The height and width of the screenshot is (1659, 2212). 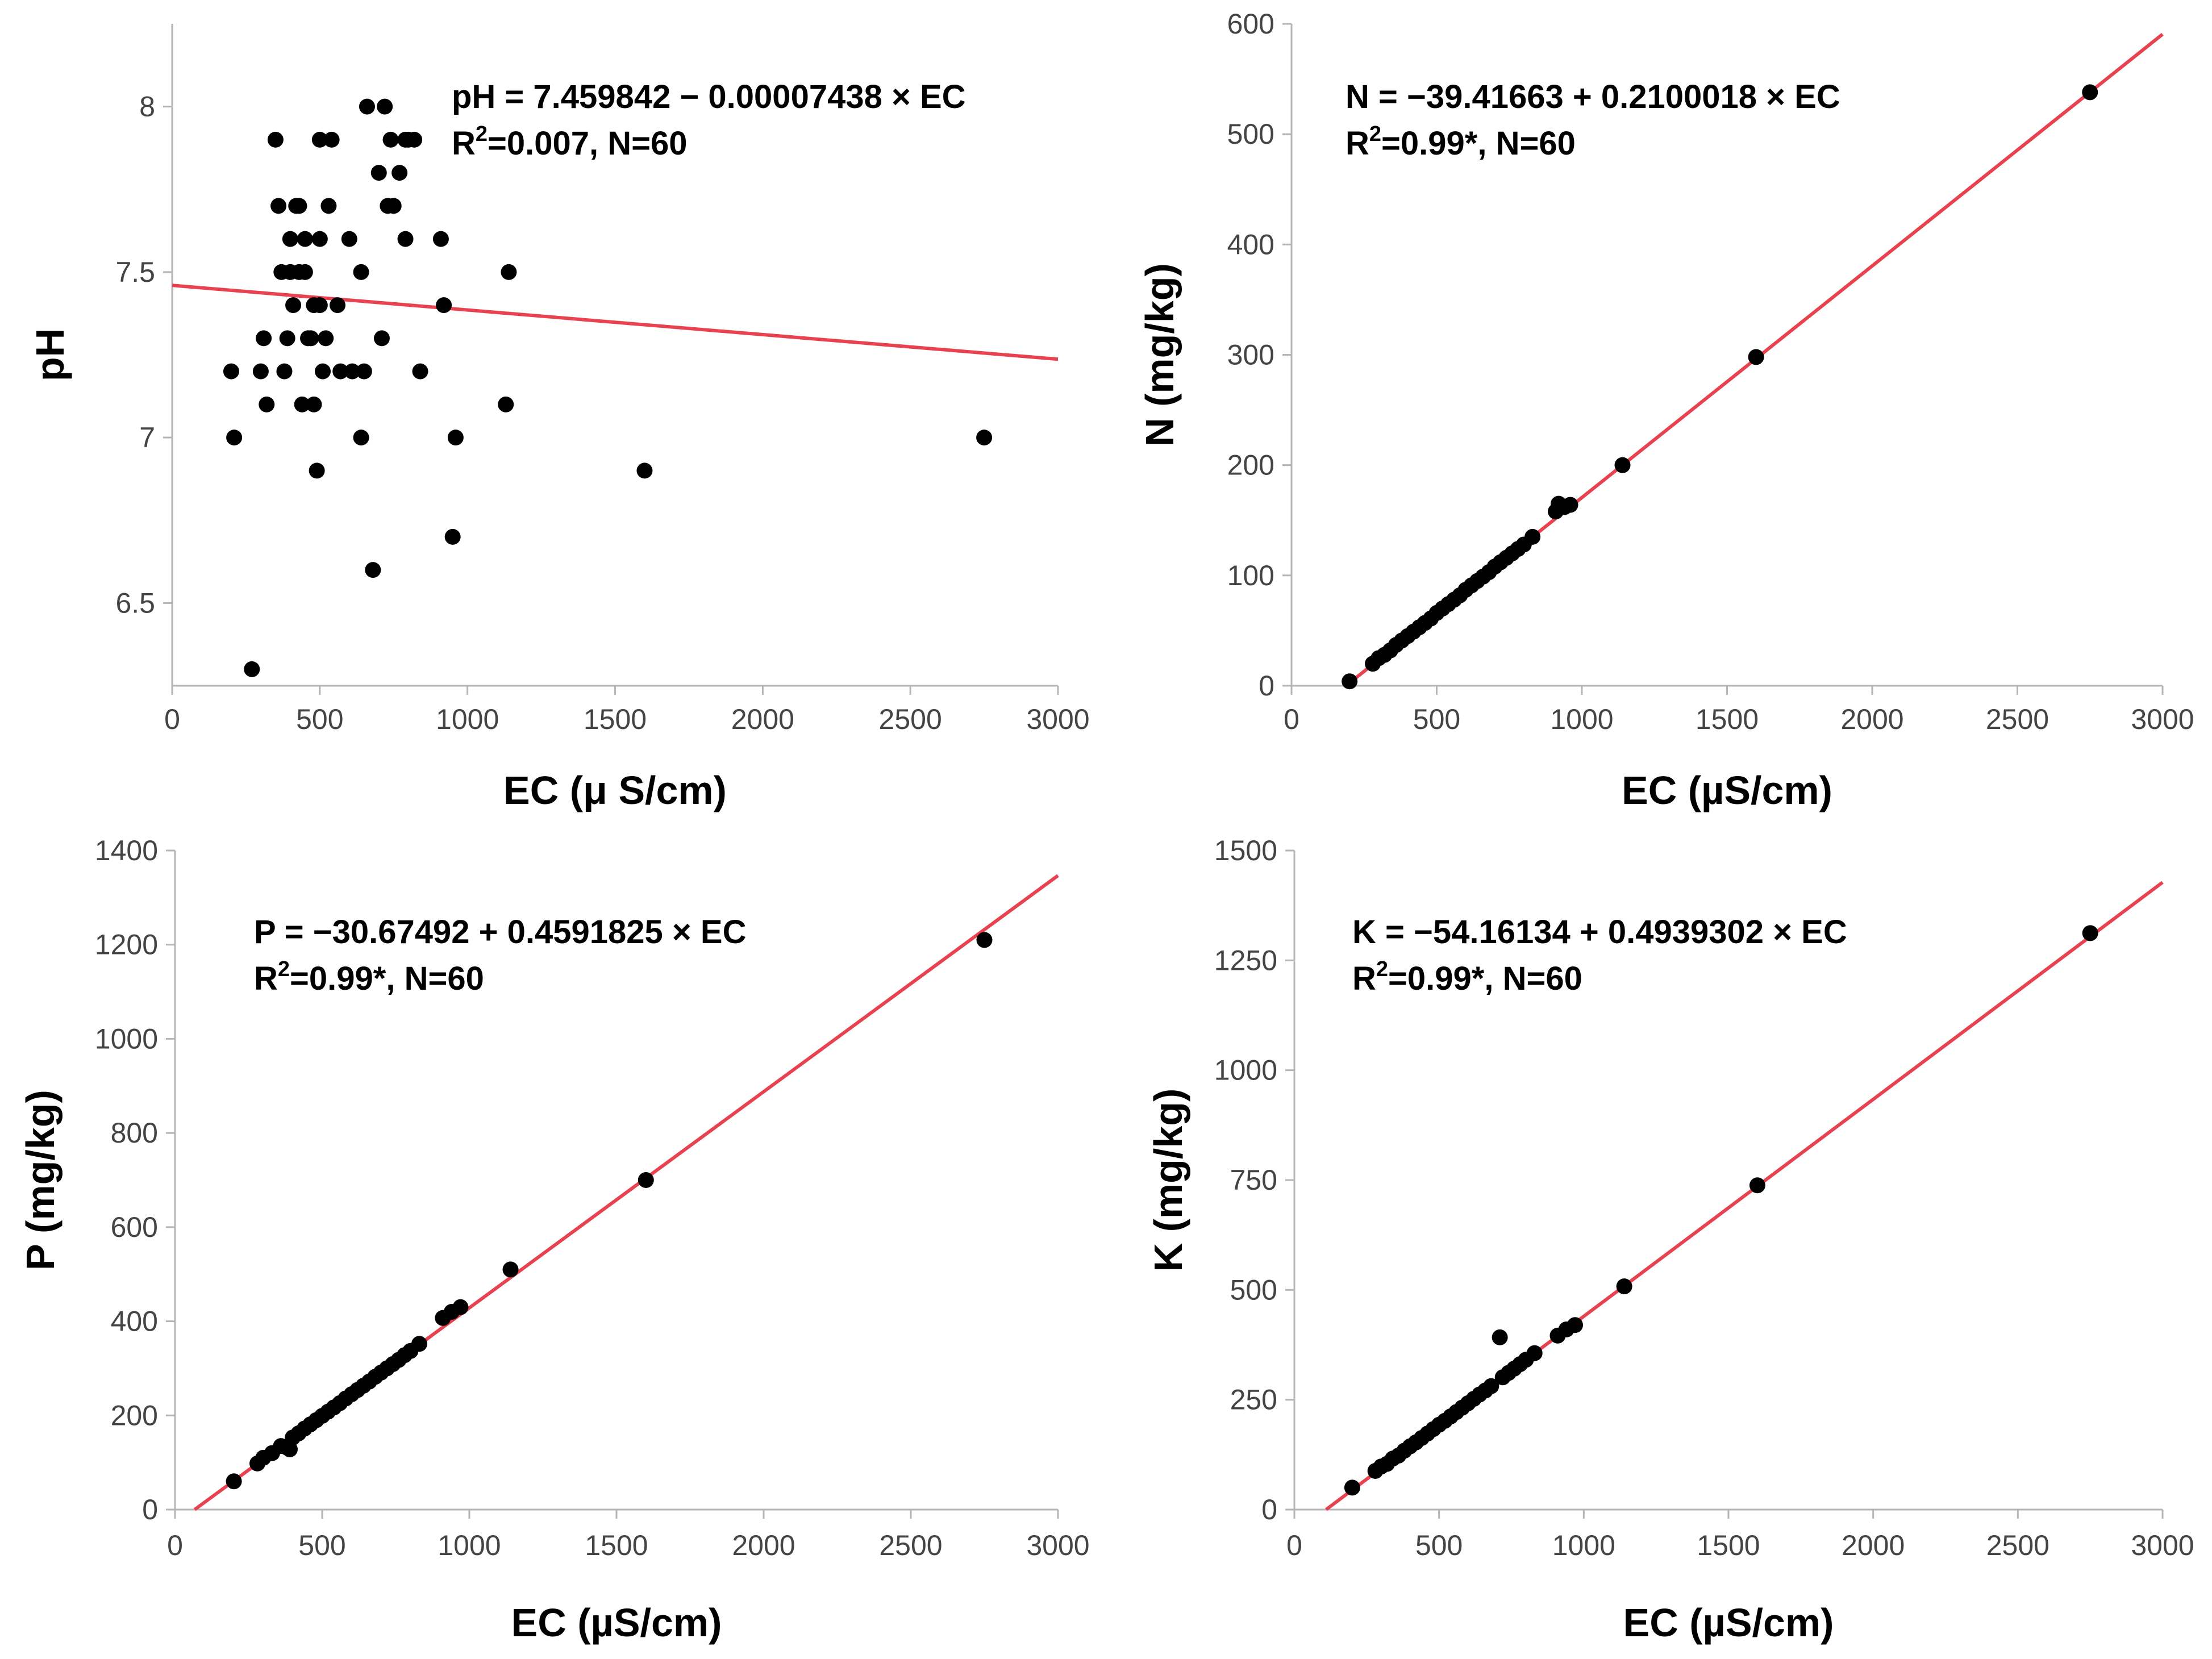 I want to click on k-x-tick-label: 500, so click(x=1439, y=1545).